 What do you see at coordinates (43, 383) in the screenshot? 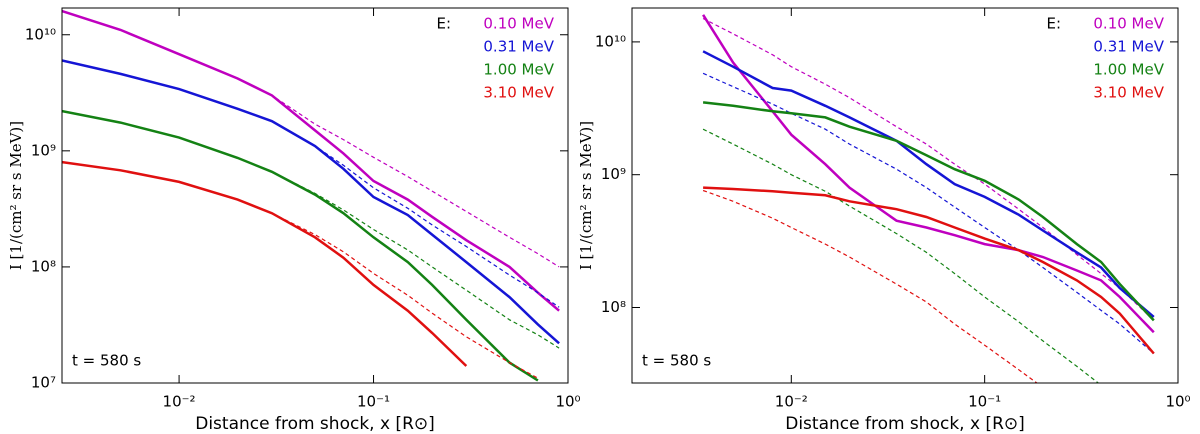
I see `y-tick-label: 10⁷` at bounding box center [43, 383].